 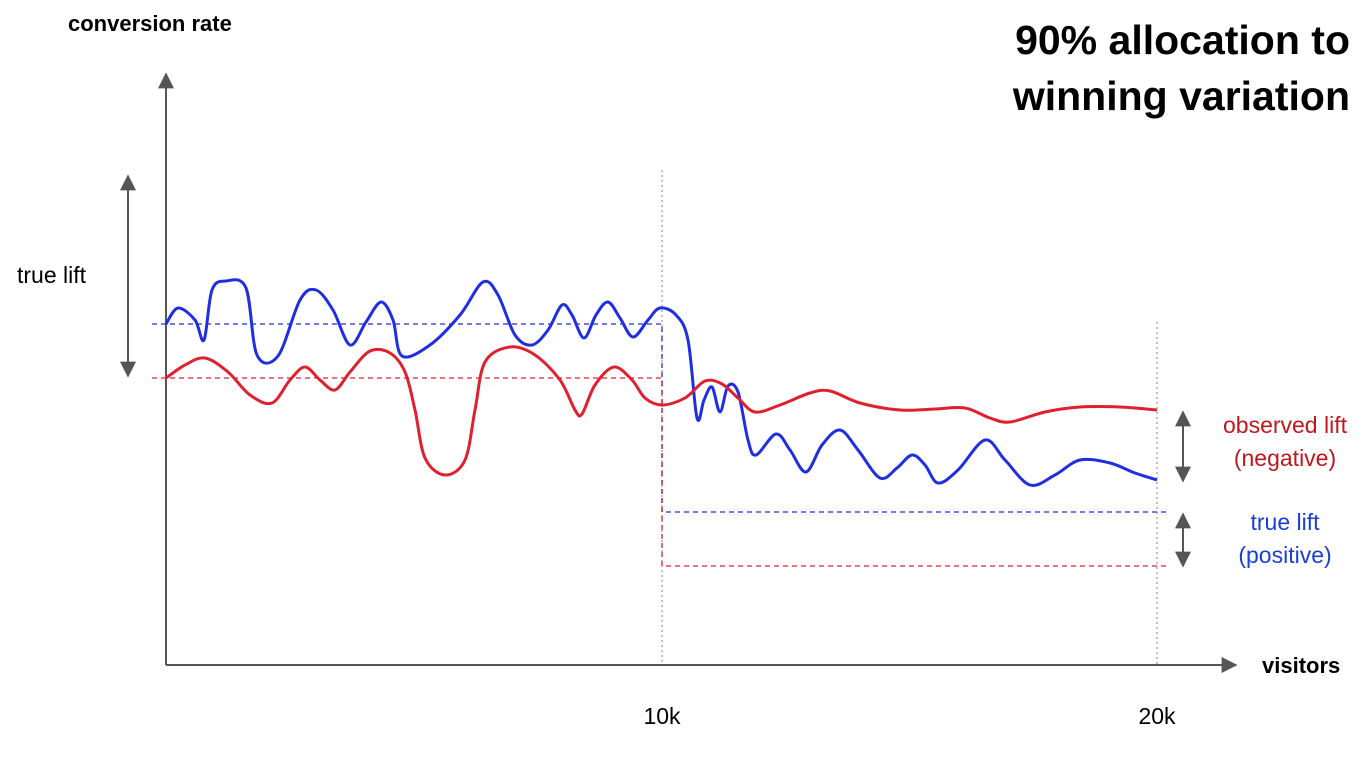 What do you see at coordinates (1284, 555) in the screenshot?
I see `annotation: (positive)` at bounding box center [1284, 555].